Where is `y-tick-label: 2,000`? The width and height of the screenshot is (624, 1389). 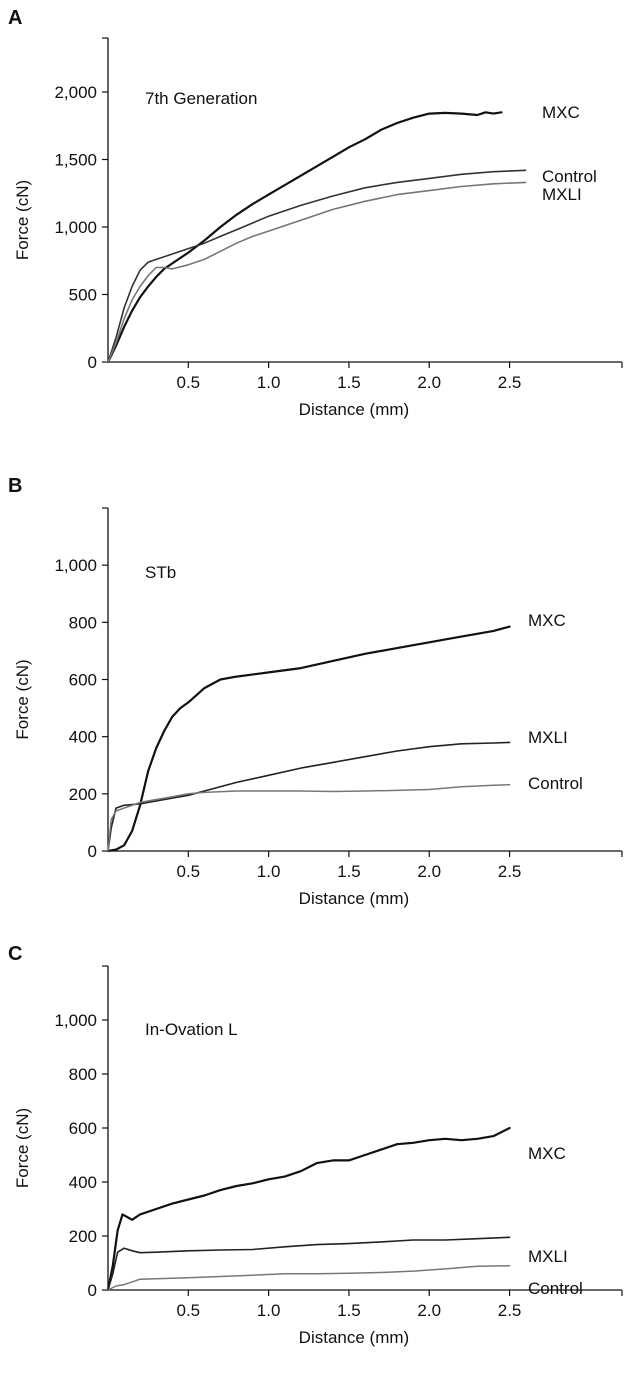
y-tick-label: 2,000 is located at coordinates (75, 92).